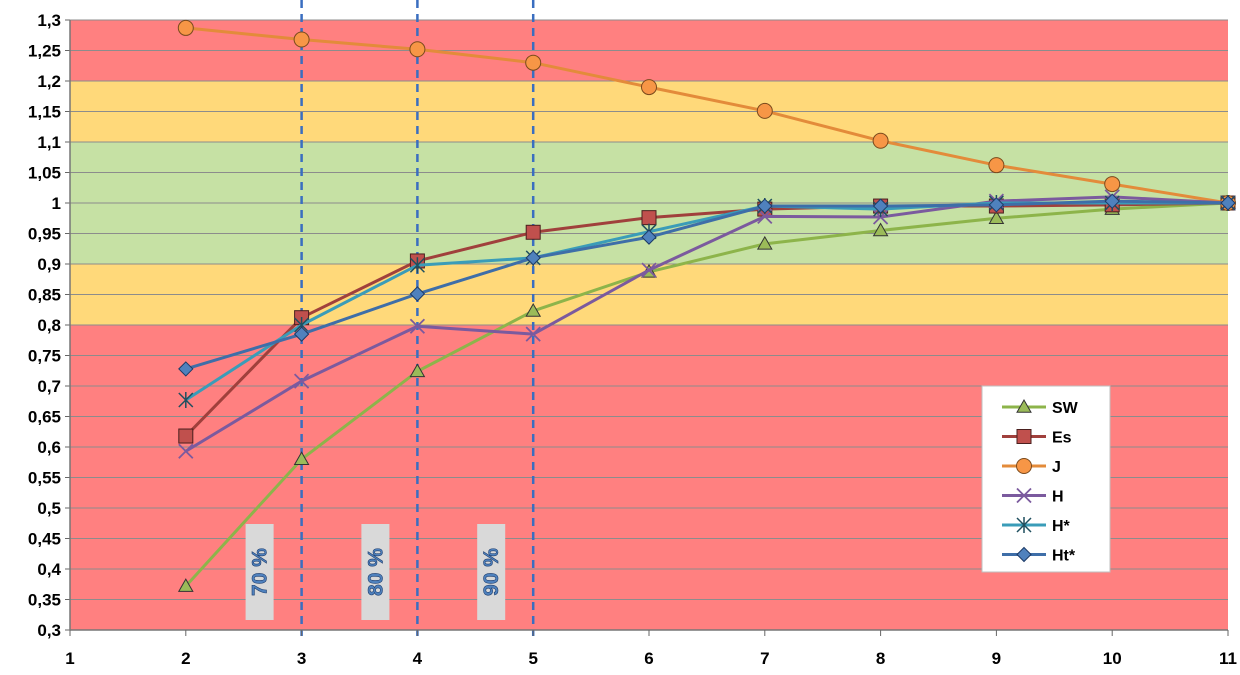 Image resolution: width=1240 pixels, height=675 pixels. Describe the element at coordinates (44, 51) in the screenshot. I see `y-tick-label: 1,25` at that location.